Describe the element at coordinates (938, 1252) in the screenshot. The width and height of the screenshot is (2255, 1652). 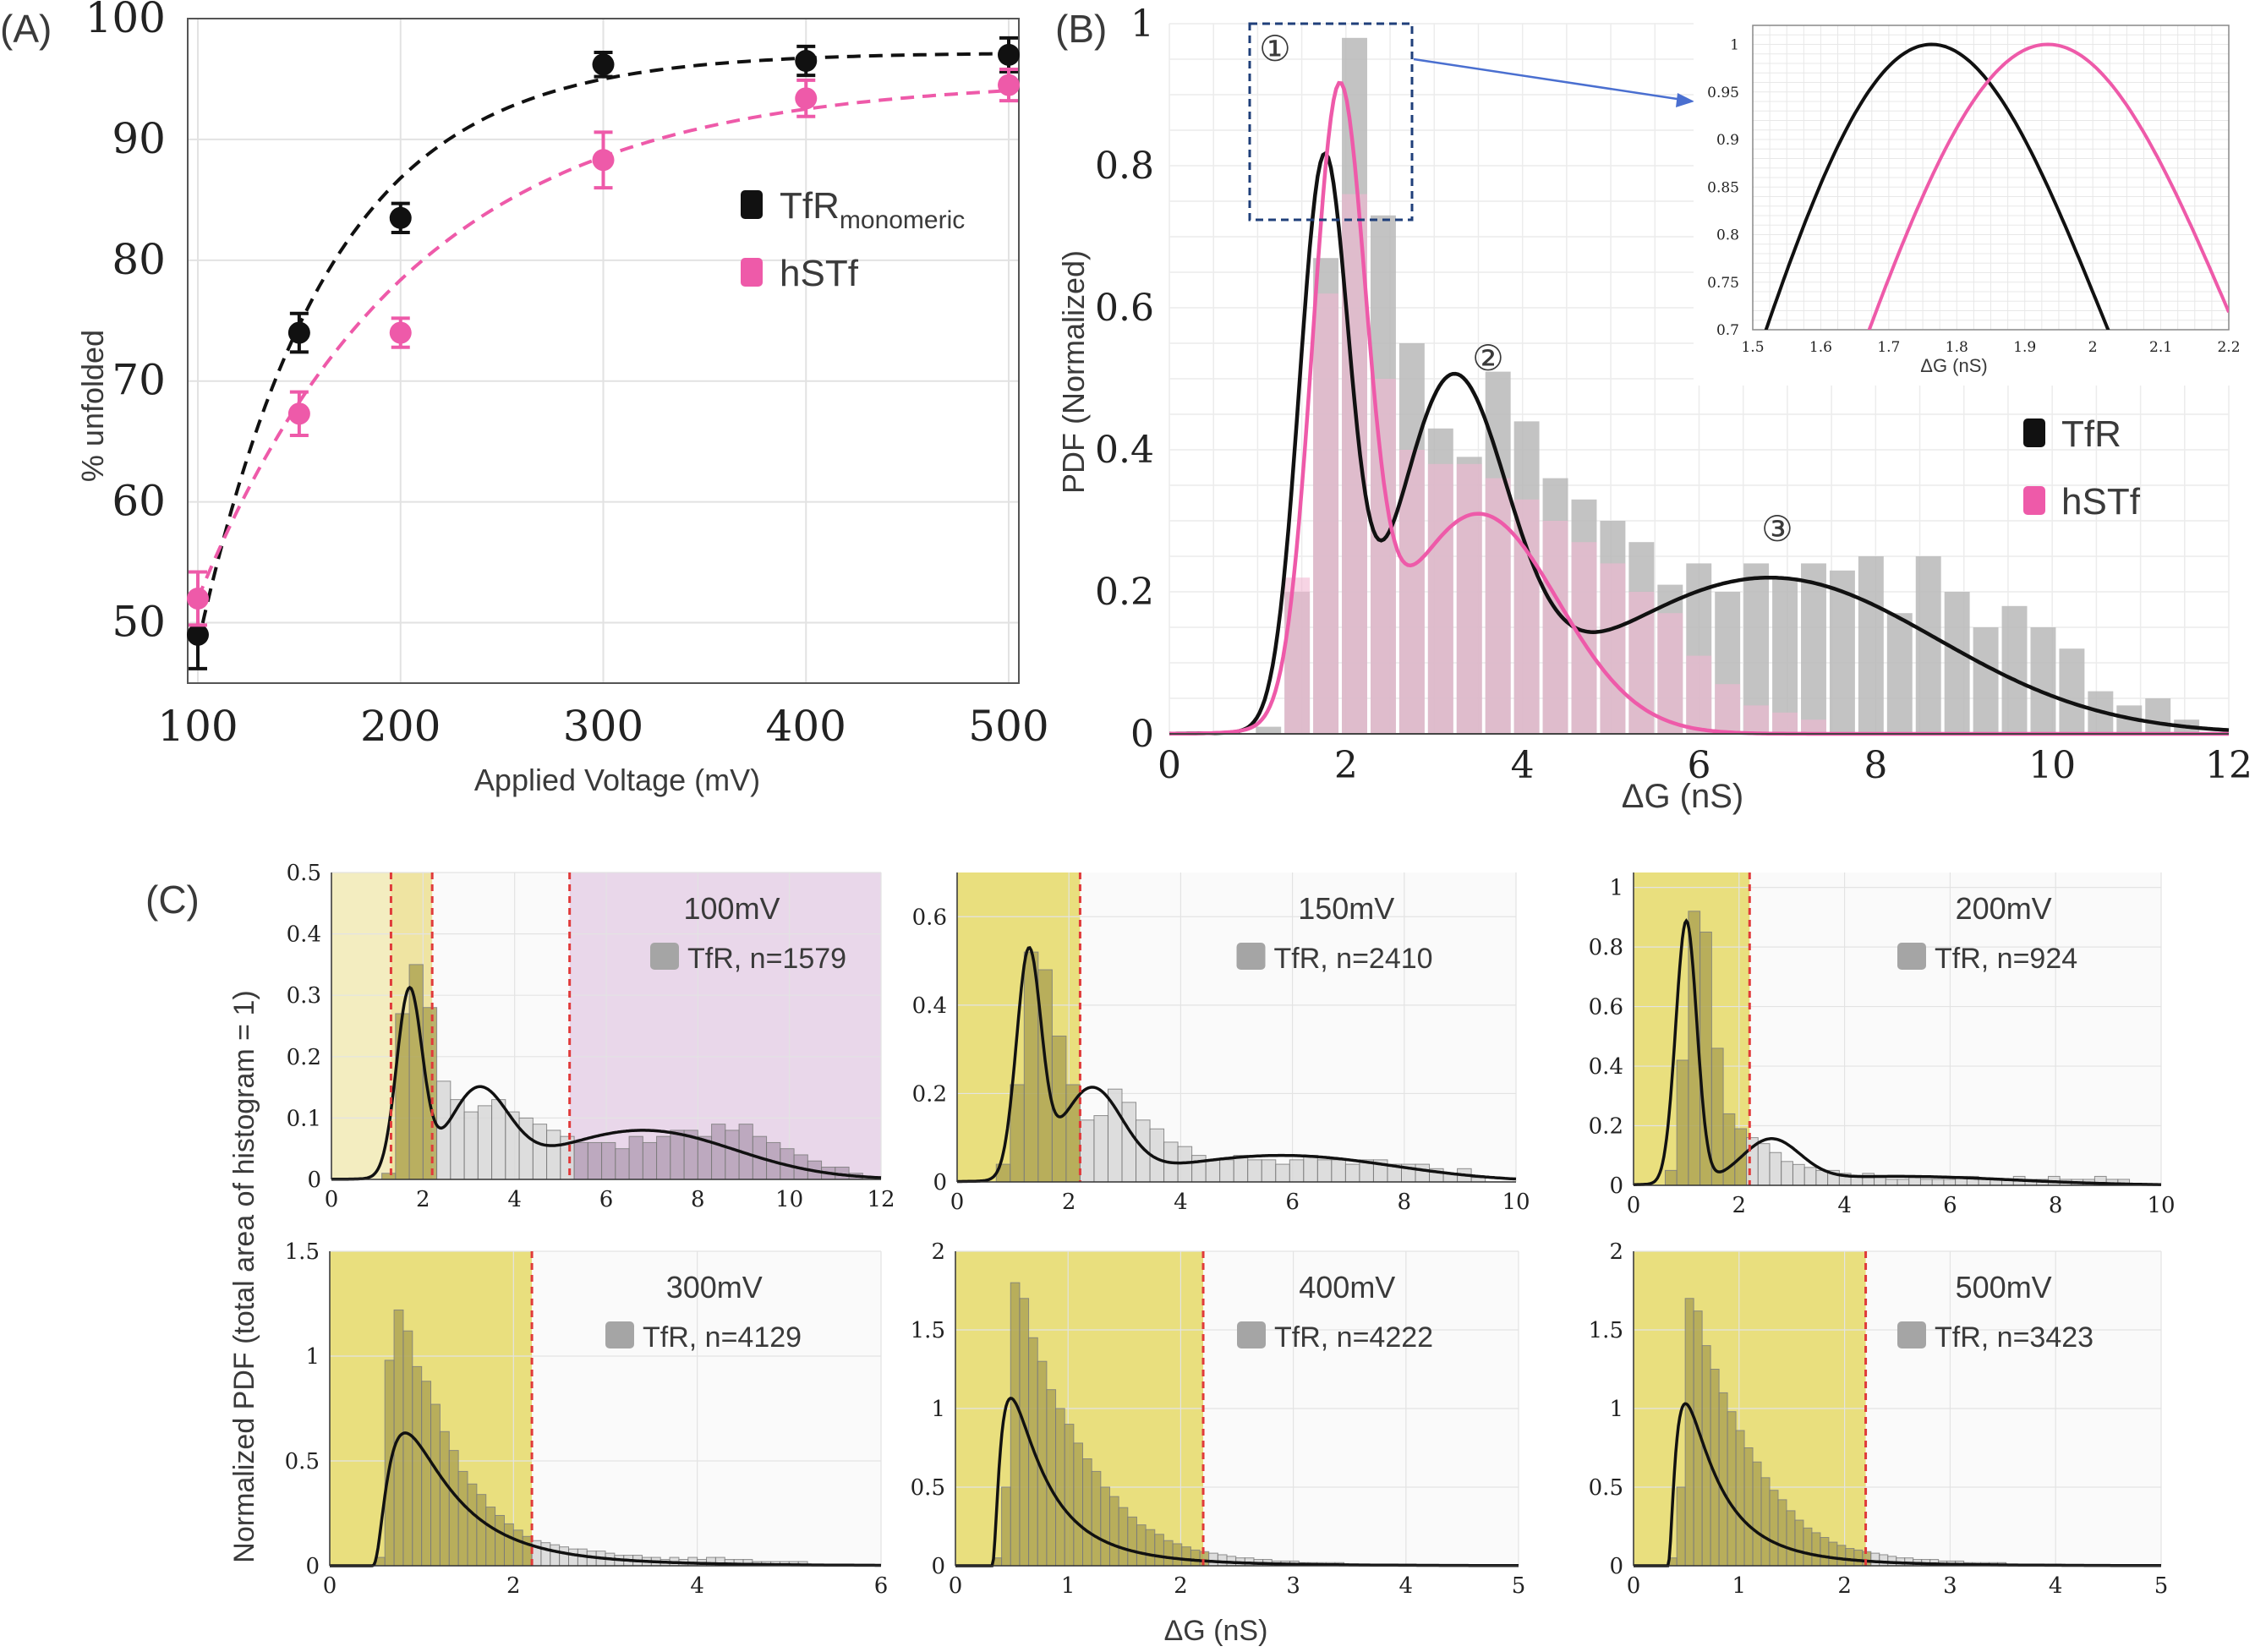
I see `subplot-ytick: 2` at that location.